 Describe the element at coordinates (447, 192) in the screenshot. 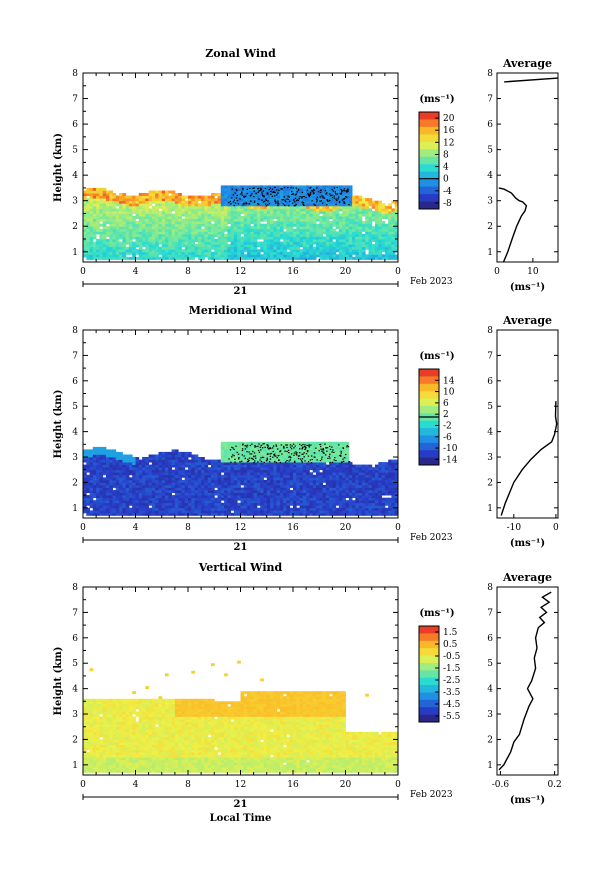

I see `colorbar-tick-label: -4` at that location.